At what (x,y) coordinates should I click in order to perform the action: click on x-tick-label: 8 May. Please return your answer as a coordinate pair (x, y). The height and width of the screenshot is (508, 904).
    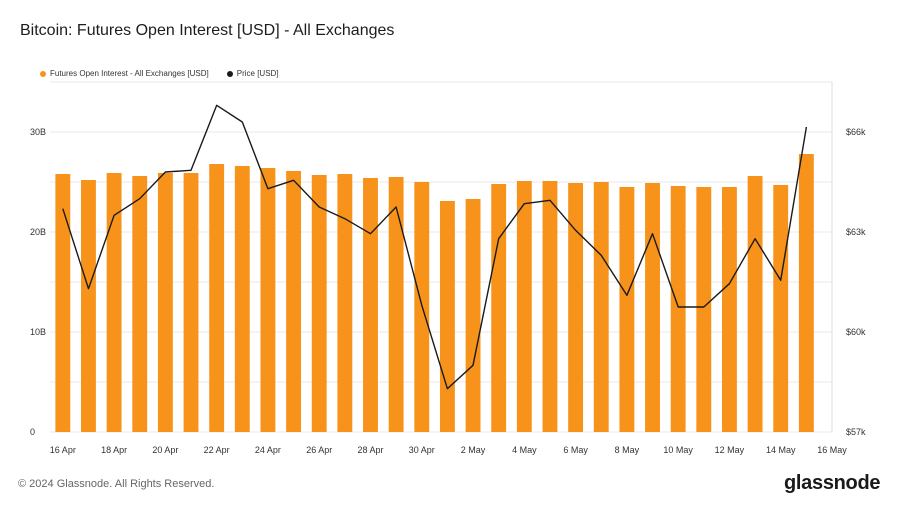
    Looking at the image, I should click on (627, 450).